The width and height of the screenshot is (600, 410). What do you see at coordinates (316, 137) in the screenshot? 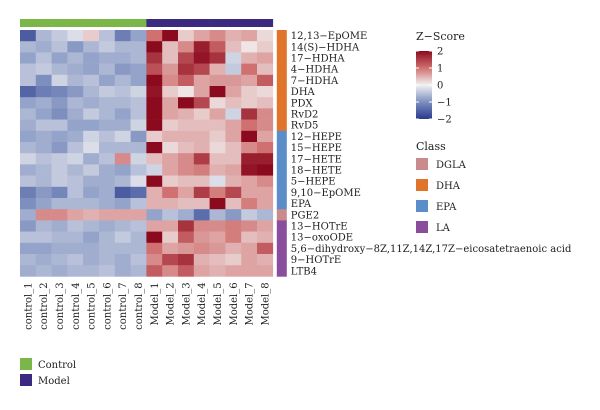
I see `row-label: 12−HEPE` at bounding box center [316, 137].